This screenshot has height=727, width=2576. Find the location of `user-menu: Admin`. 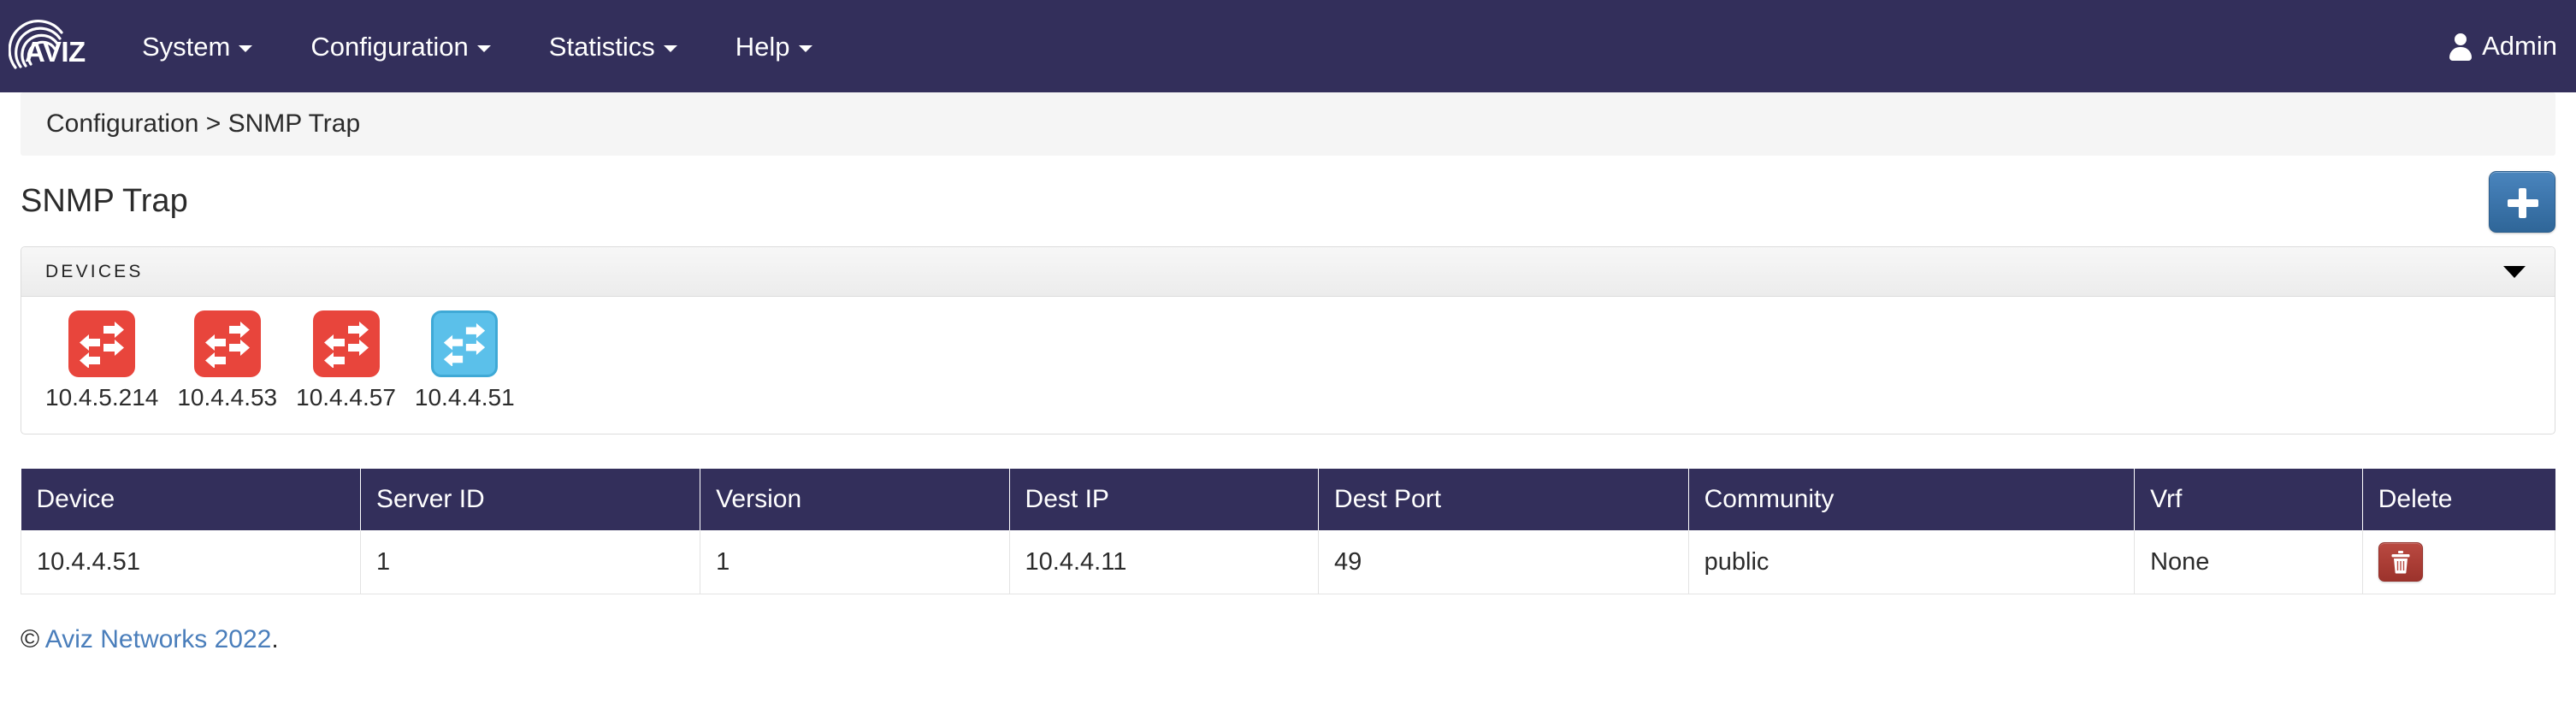

user-menu: Admin is located at coordinates (2503, 46).